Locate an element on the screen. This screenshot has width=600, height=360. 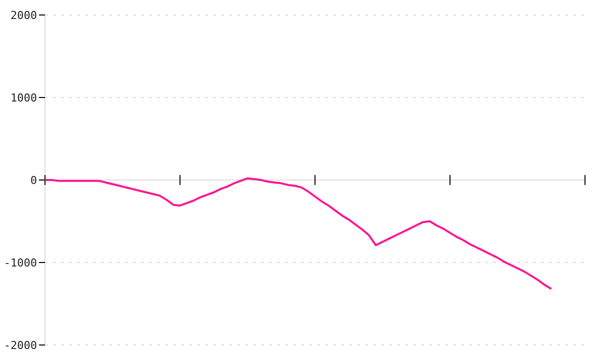
y-tick-label: 1000 is located at coordinates (23, 97).